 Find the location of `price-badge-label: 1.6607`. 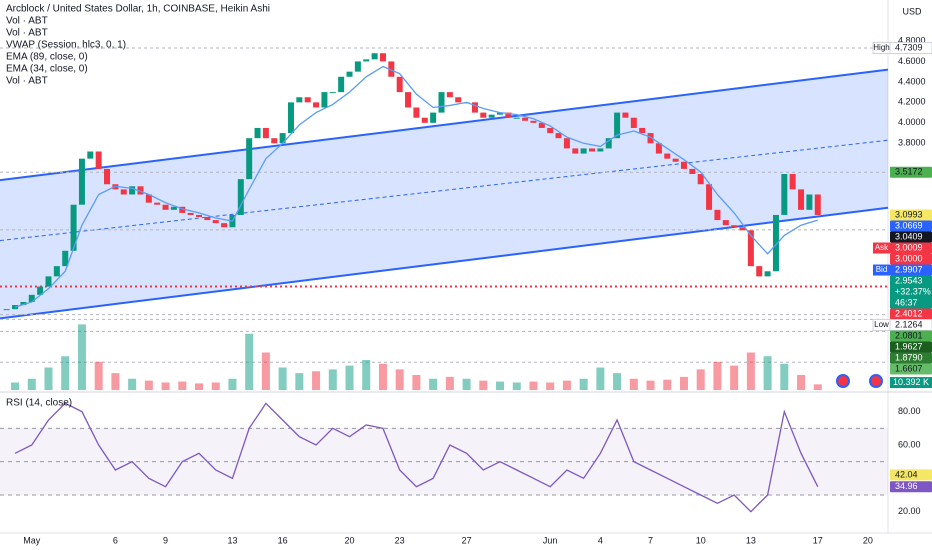

price-badge-label: 1.6607 is located at coordinates (909, 368).